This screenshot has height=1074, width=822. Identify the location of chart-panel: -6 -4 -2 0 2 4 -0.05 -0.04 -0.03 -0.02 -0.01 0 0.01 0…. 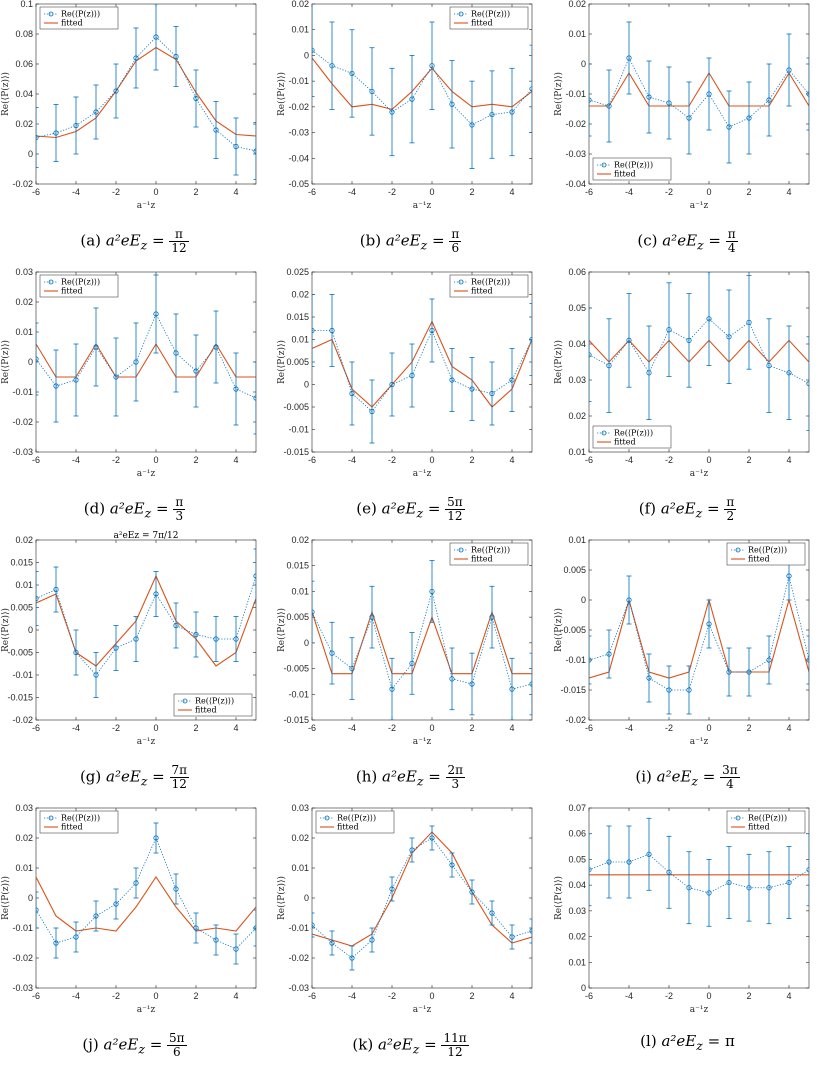
(410, 134).